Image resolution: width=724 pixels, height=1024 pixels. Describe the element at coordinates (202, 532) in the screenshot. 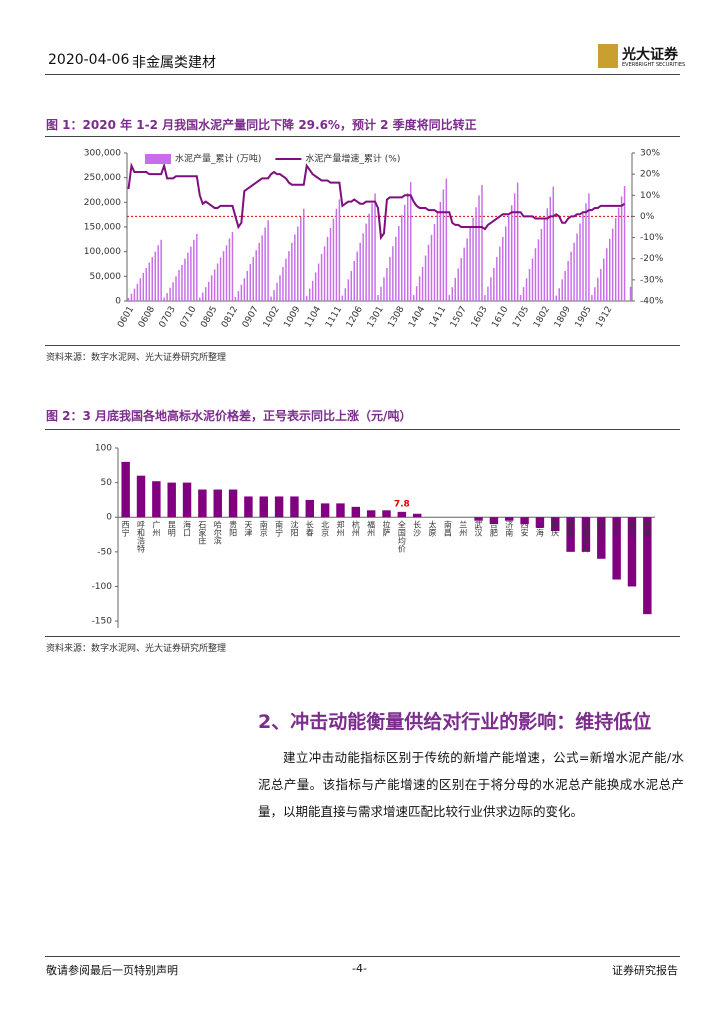

I see `x-tick-label: 石家庄` at that location.